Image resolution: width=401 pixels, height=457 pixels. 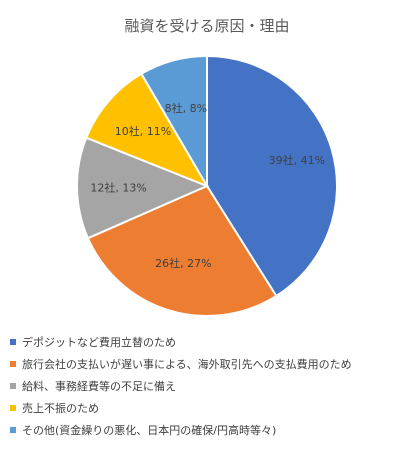 I want to click on legend-item-1: デポジットなど費用立替のため, so click(x=205, y=342).